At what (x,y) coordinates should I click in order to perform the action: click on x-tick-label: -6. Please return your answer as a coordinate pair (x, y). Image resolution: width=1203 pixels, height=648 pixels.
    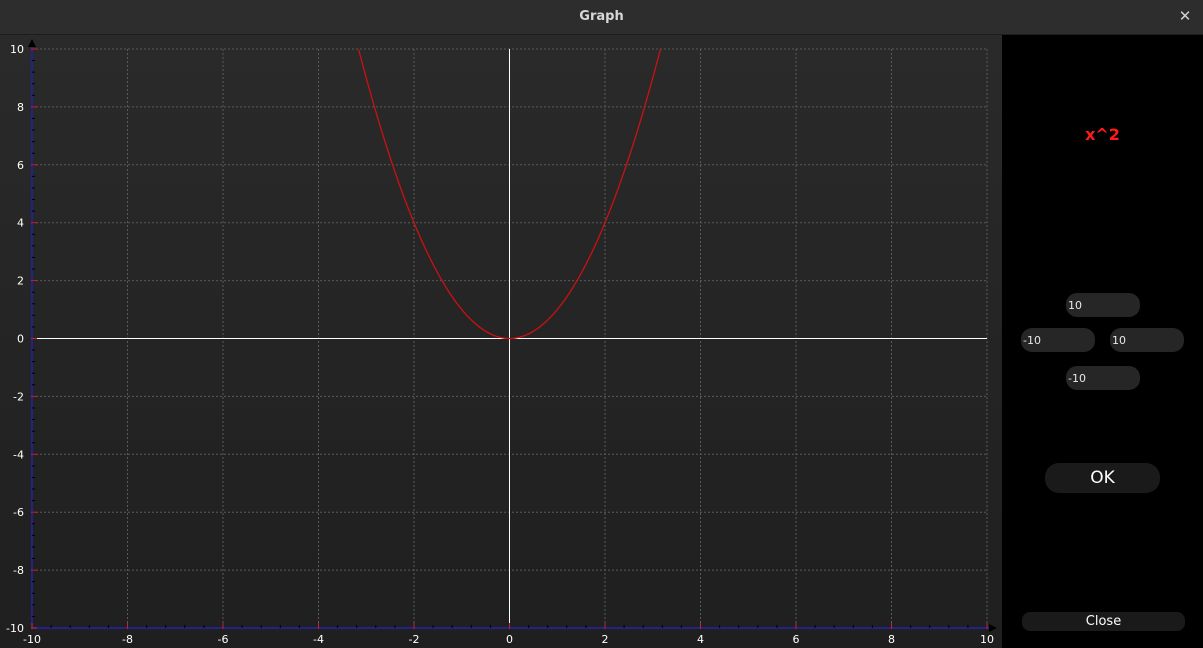
    Looking at the image, I should click on (223, 639).